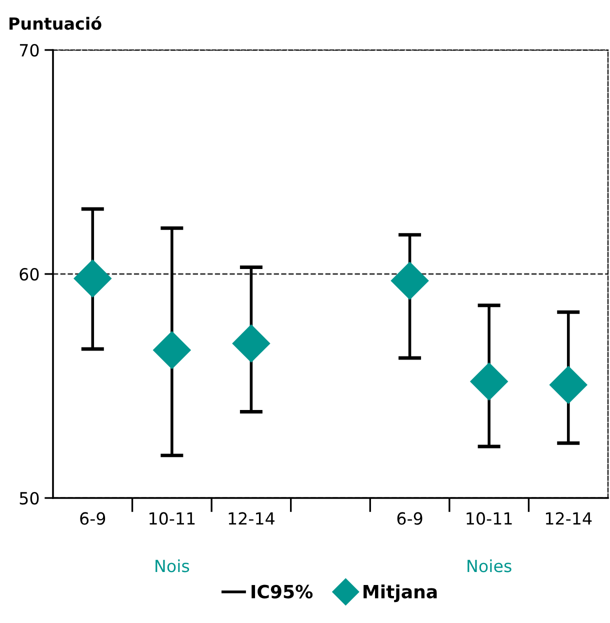  Describe the element at coordinates (29, 498) in the screenshot. I see `y-tick-label: 50` at that location.